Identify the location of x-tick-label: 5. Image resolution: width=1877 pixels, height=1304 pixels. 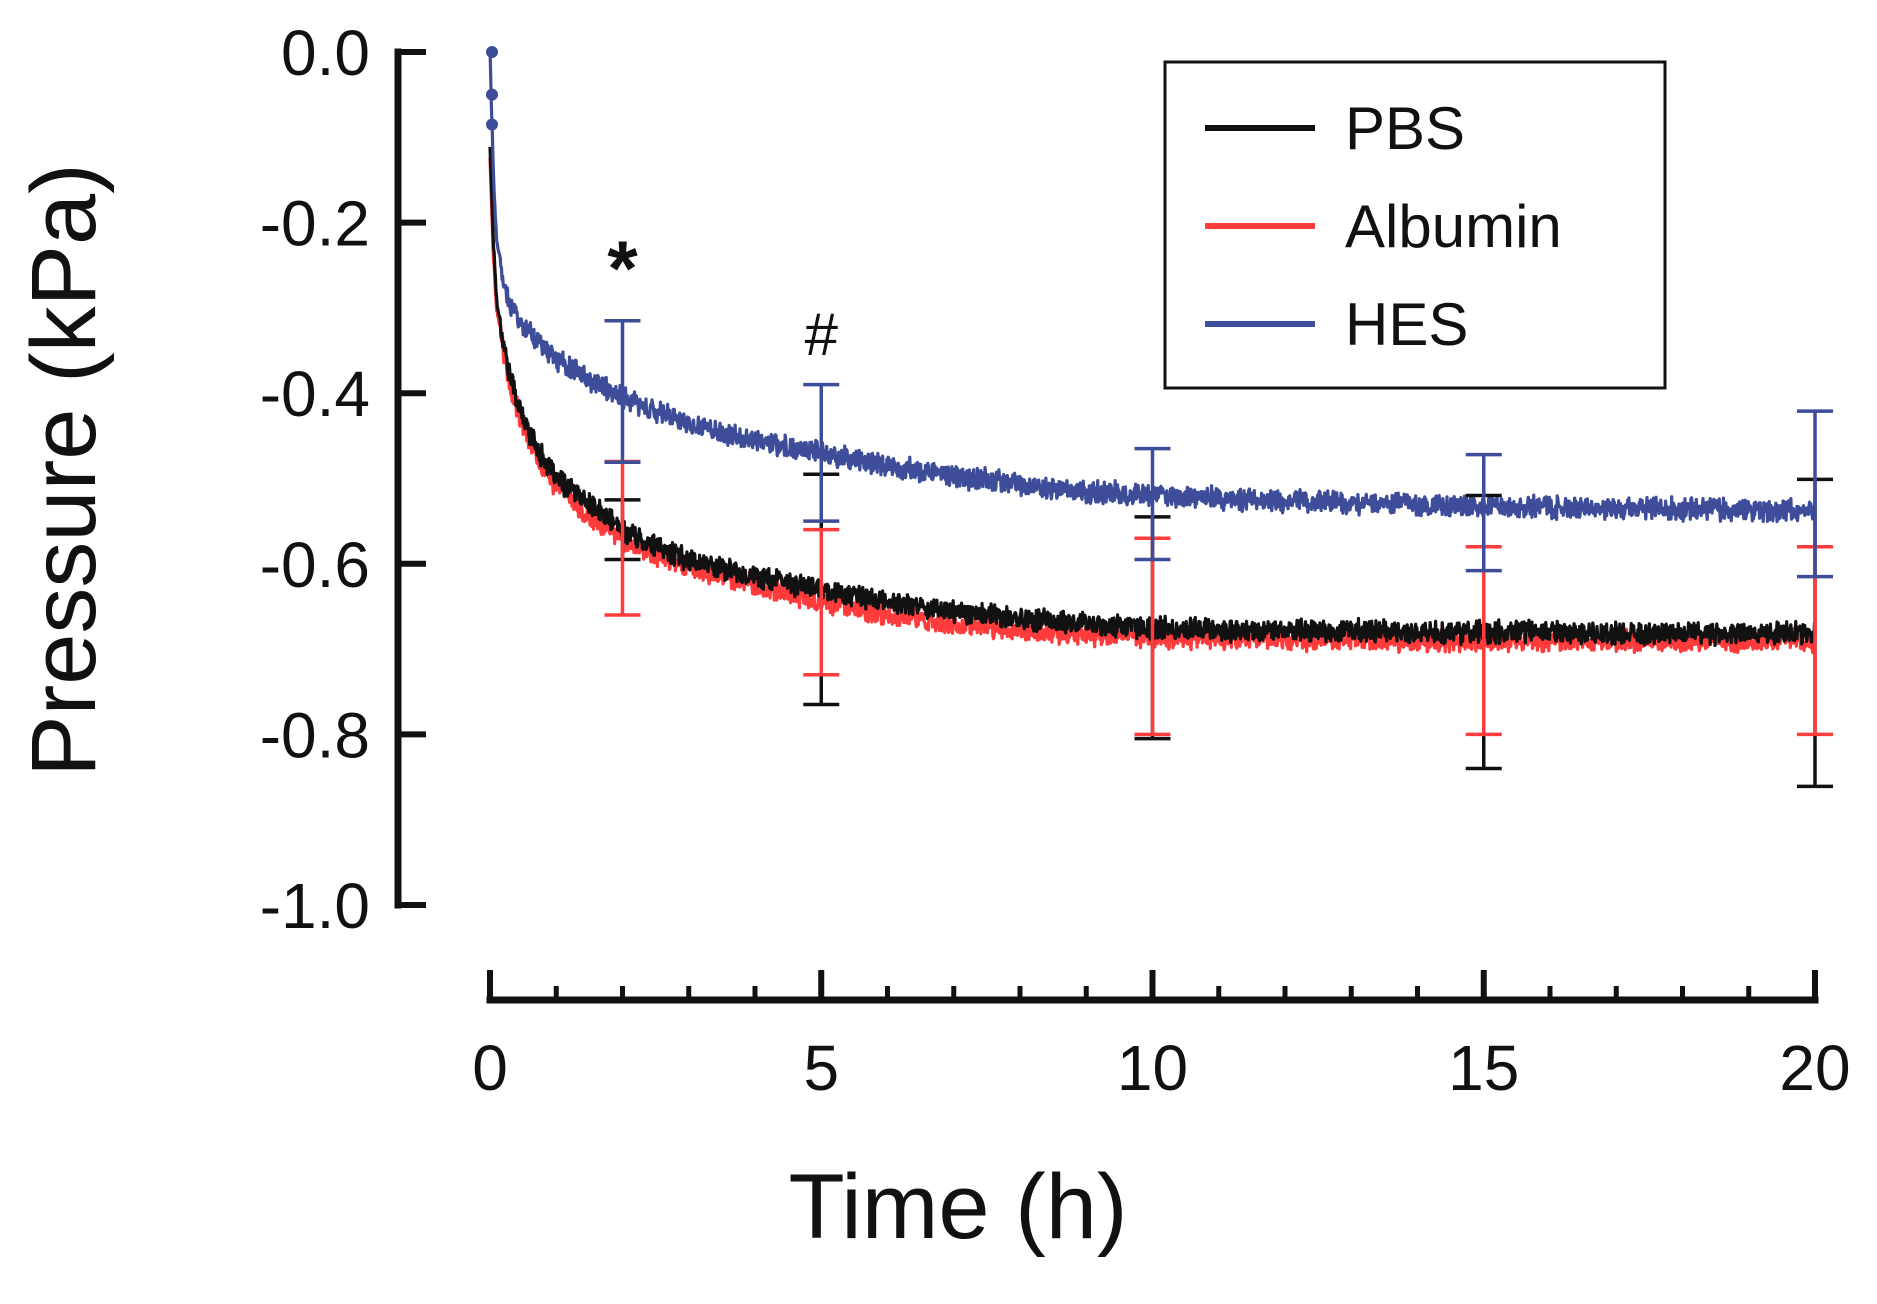
(821, 1068).